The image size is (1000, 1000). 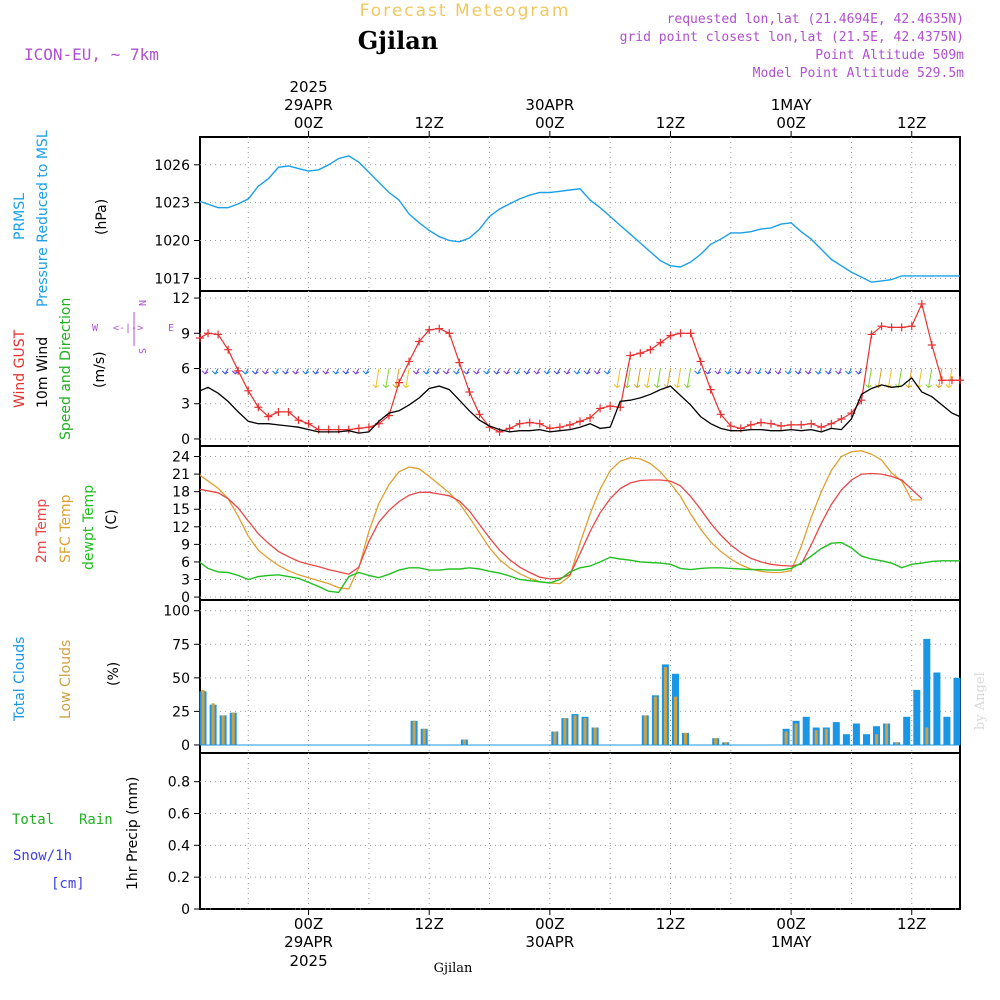 What do you see at coordinates (179, 846) in the screenshot?
I see `precip-ytick-label: 0.4` at bounding box center [179, 846].